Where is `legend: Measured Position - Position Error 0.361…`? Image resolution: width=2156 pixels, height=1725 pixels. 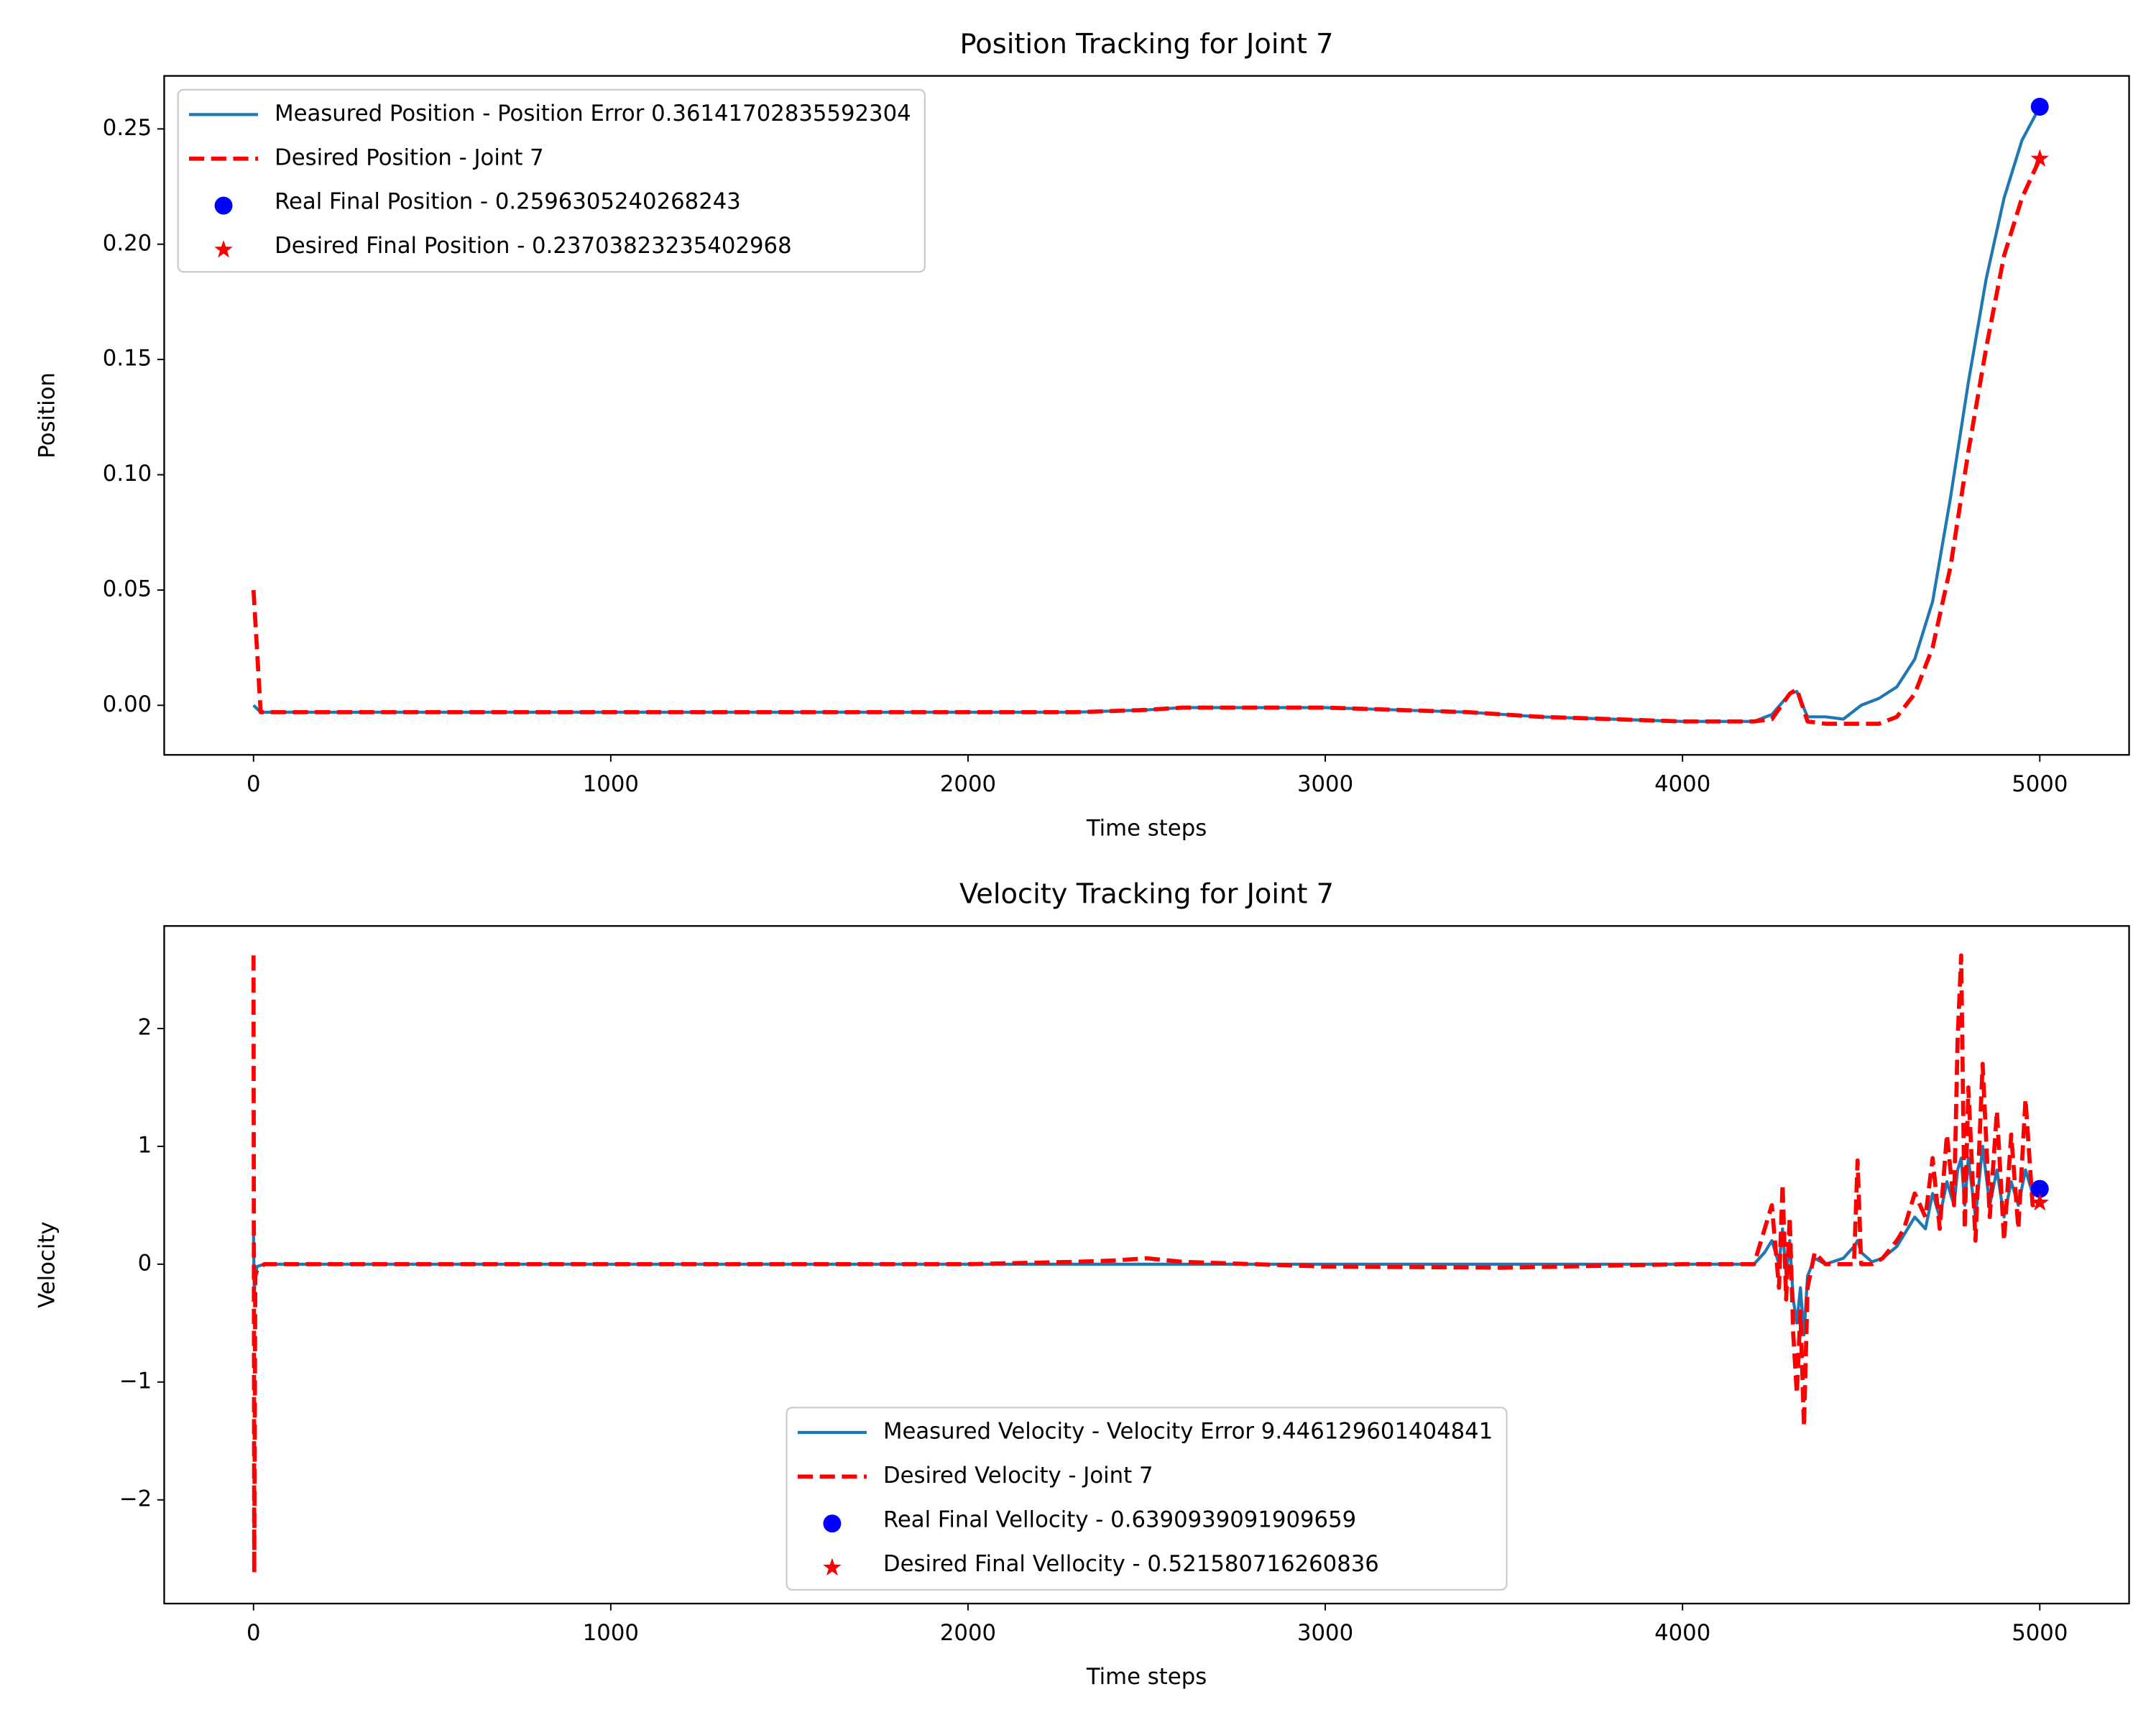
legend: Measured Position - Position Error 0.361… is located at coordinates (551, 180).